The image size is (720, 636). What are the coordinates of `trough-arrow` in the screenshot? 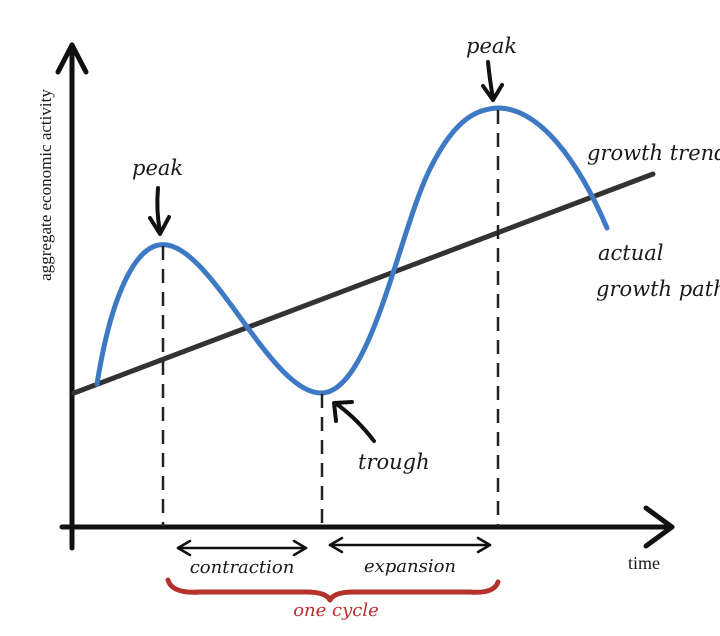 It's located at (354, 421).